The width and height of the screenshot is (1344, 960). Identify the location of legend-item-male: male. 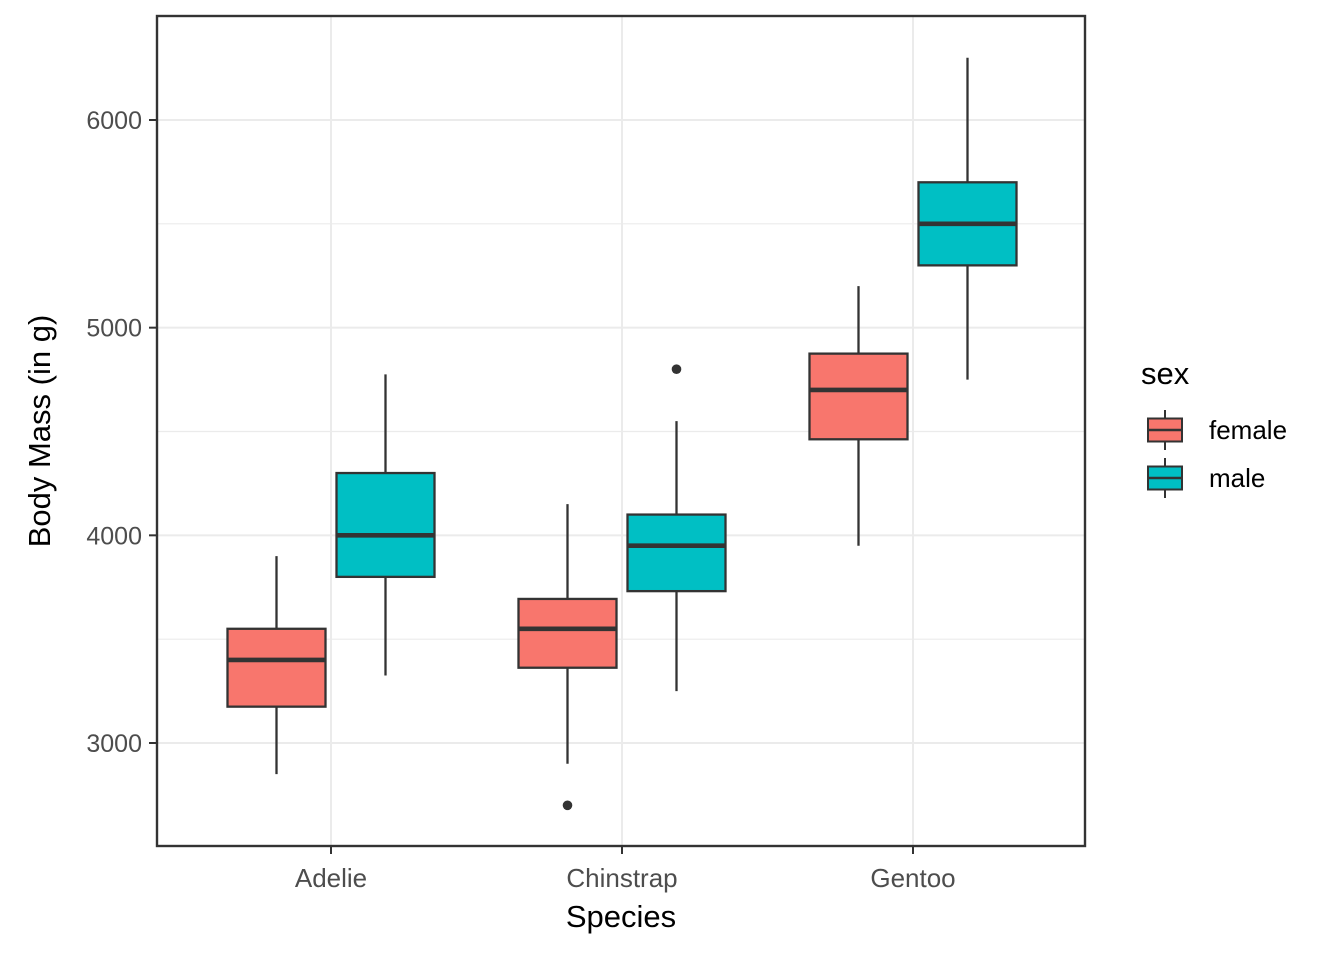
(1214, 478).